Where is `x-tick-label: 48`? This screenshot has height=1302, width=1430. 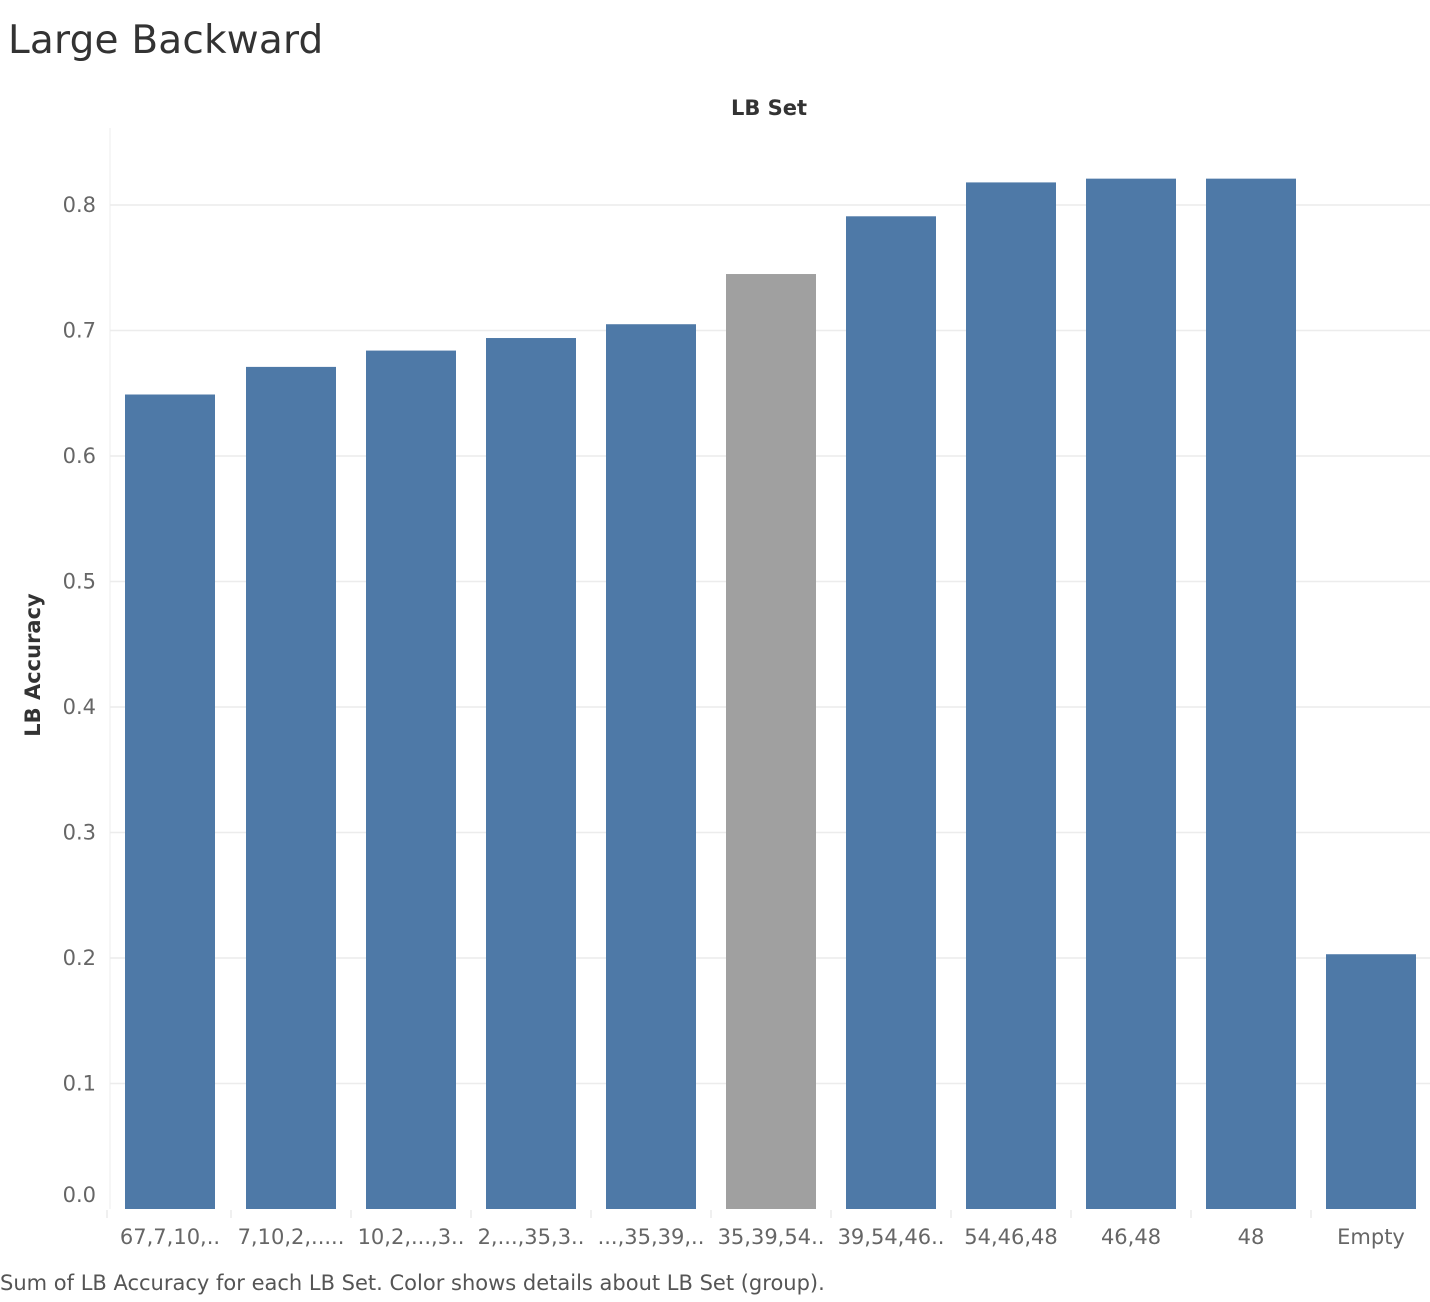
x-tick-label: 48 is located at coordinates (1251, 1237).